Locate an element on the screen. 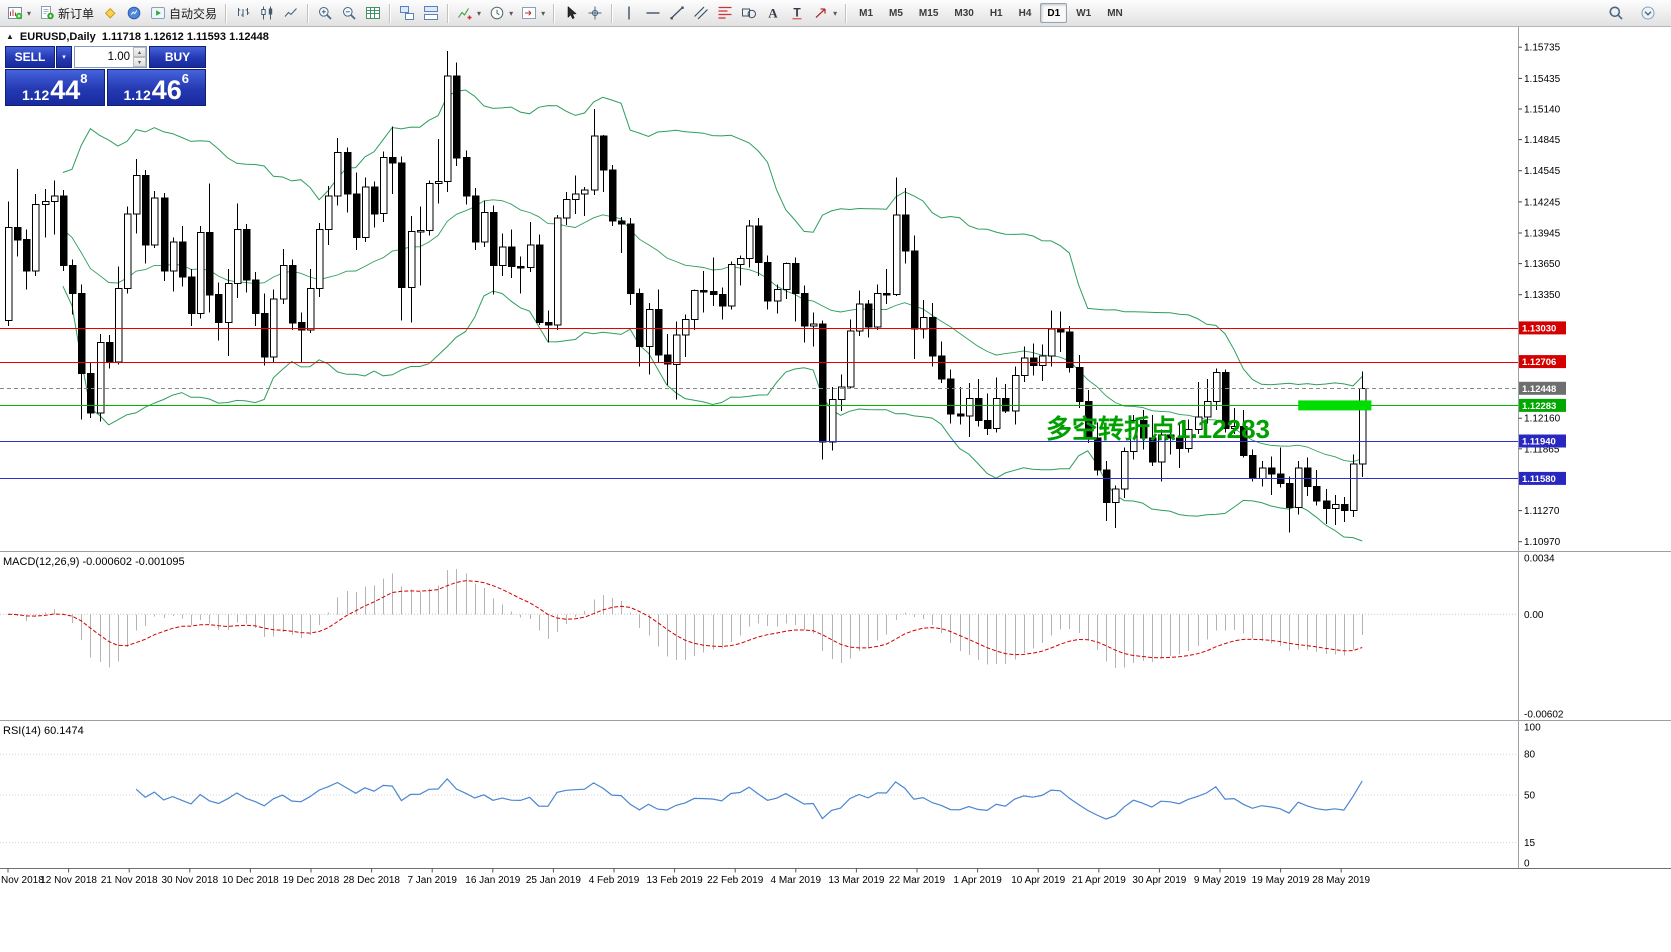 This screenshot has height=952, width=1671. crosshair-icon is located at coordinates (595, 13).